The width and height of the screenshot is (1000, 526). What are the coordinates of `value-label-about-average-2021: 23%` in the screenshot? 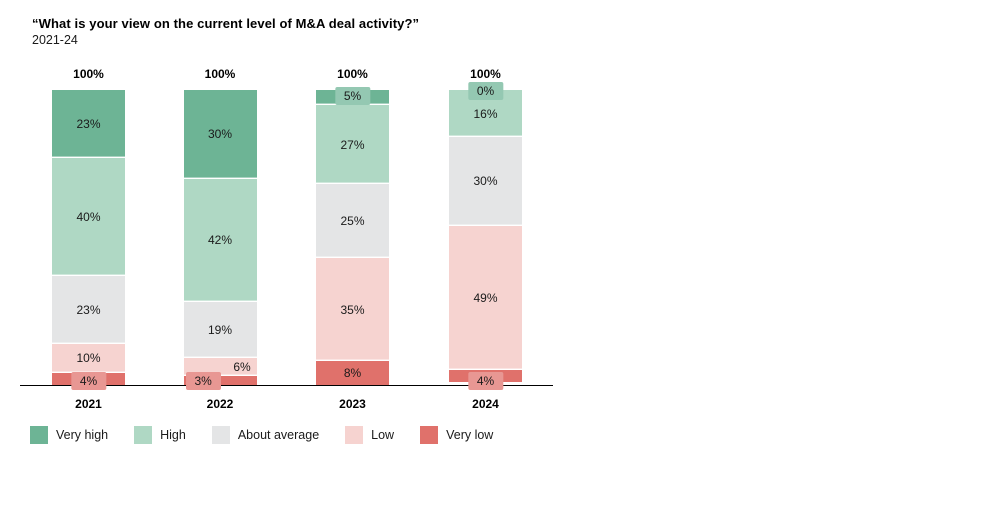 It's located at (88, 309).